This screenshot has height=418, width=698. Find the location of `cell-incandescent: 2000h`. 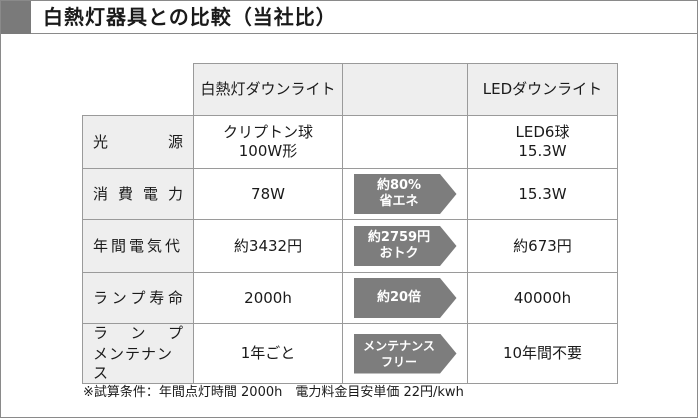

cell-incandescent: 2000h is located at coordinates (268, 298).